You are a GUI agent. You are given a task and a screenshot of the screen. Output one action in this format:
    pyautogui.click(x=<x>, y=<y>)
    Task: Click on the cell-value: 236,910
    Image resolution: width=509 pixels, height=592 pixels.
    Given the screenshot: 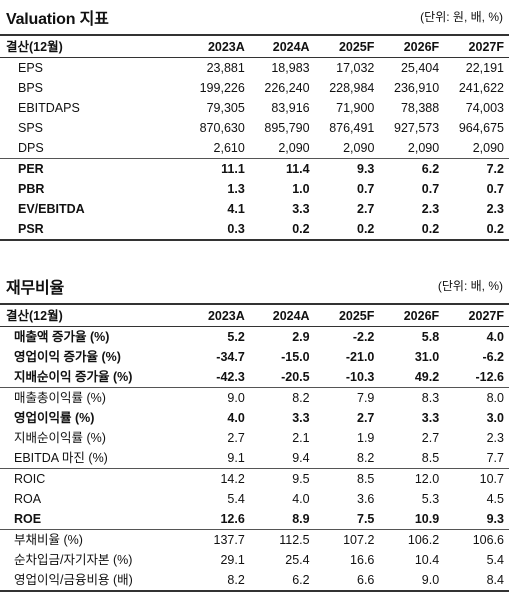 What is the action you would take?
    pyautogui.click(x=417, y=88)
    